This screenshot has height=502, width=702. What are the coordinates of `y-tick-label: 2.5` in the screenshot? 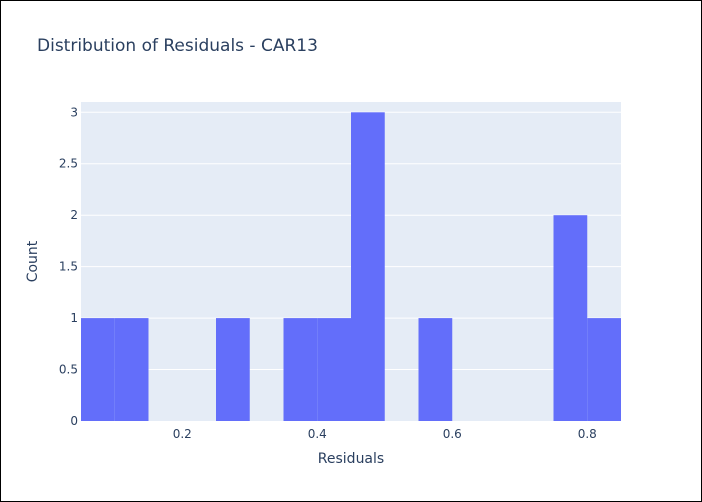 It's located at (68, 164).